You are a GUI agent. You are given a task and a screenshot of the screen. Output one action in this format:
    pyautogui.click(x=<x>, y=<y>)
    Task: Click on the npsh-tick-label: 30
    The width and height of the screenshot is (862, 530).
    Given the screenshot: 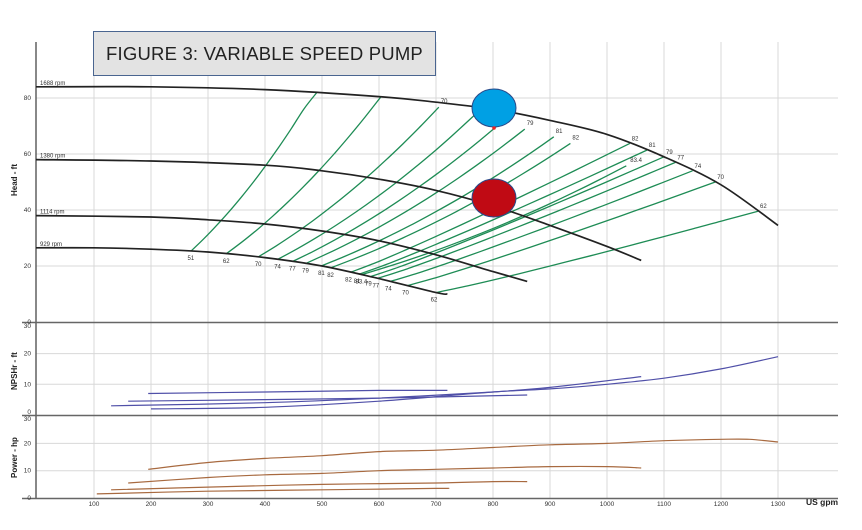 What is the action you would take?
    pyautogui.click(x=28, y=326)
    